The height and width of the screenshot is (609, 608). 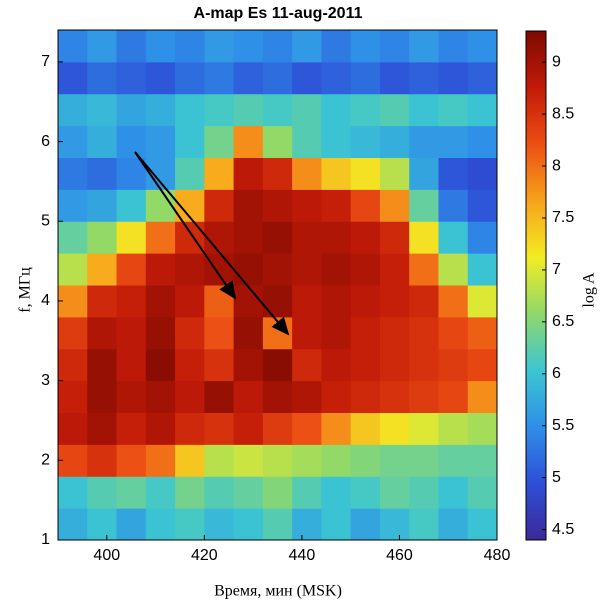 What do you see at coordinates (497, 555) in the screenshot?
I see `x-tick-label: 480` at bounding box center [497, 555].